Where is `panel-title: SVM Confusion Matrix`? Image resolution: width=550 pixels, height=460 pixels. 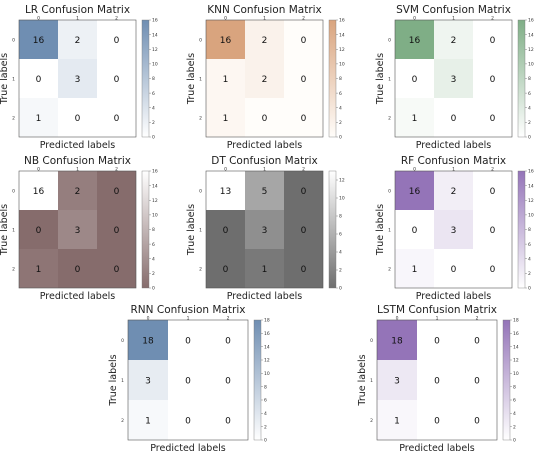 panel-title: SVM Confusion Matrix is located at coordinates (453, 10).